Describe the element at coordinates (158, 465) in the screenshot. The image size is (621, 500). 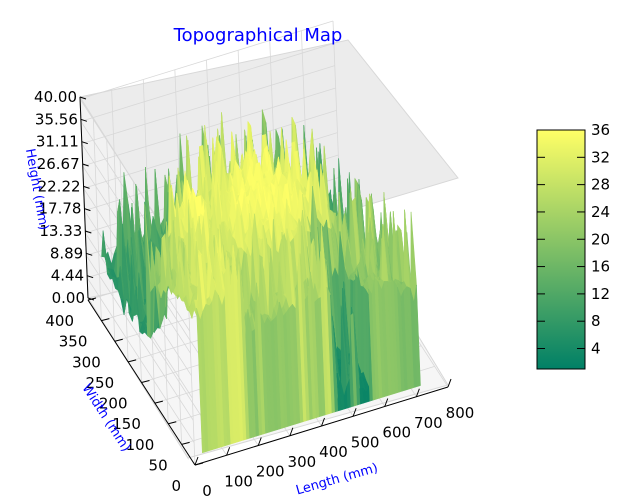
I see `y-tick-label: 50` at that location.